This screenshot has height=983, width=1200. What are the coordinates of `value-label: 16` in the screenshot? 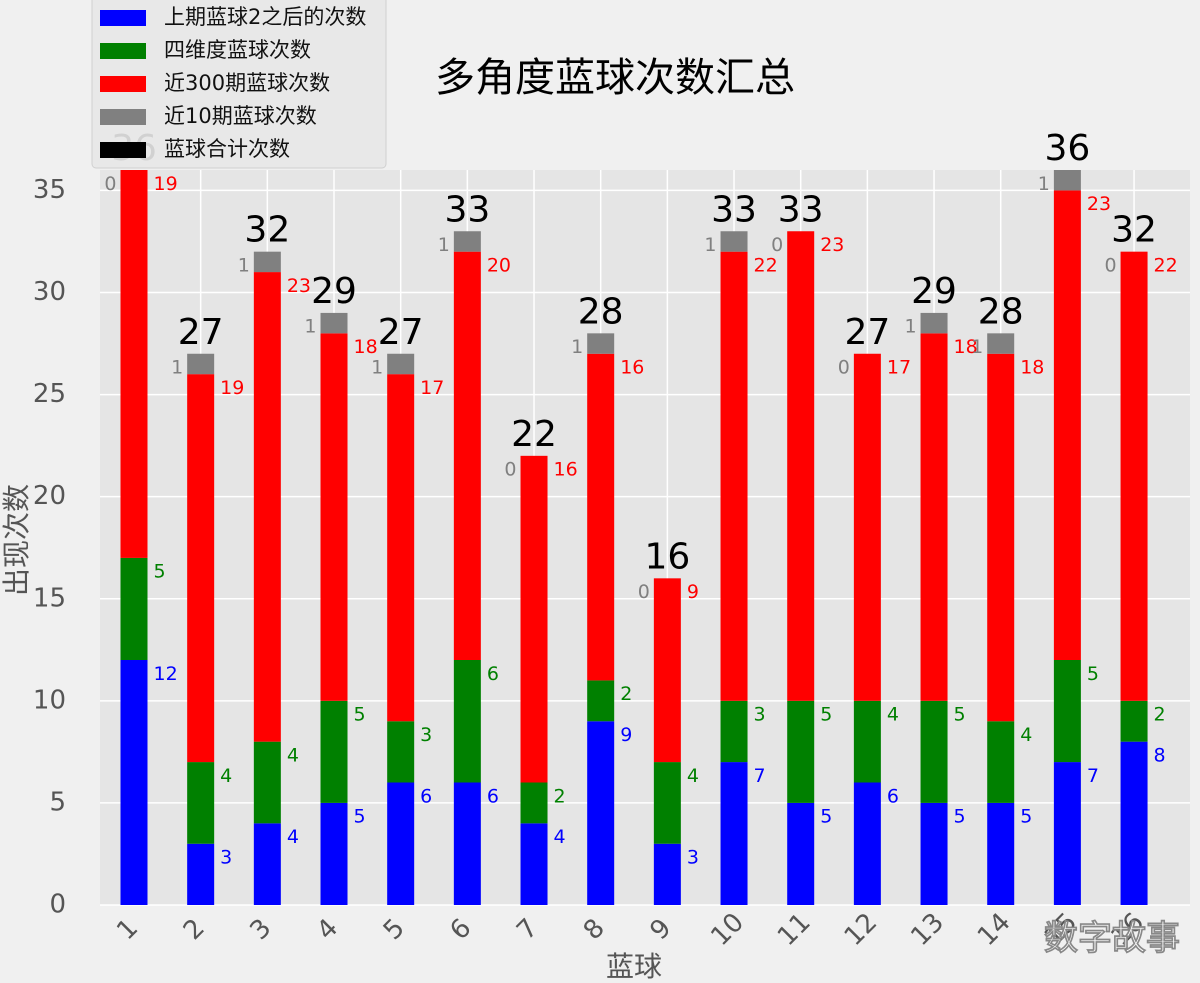 It's located at (566, 470).